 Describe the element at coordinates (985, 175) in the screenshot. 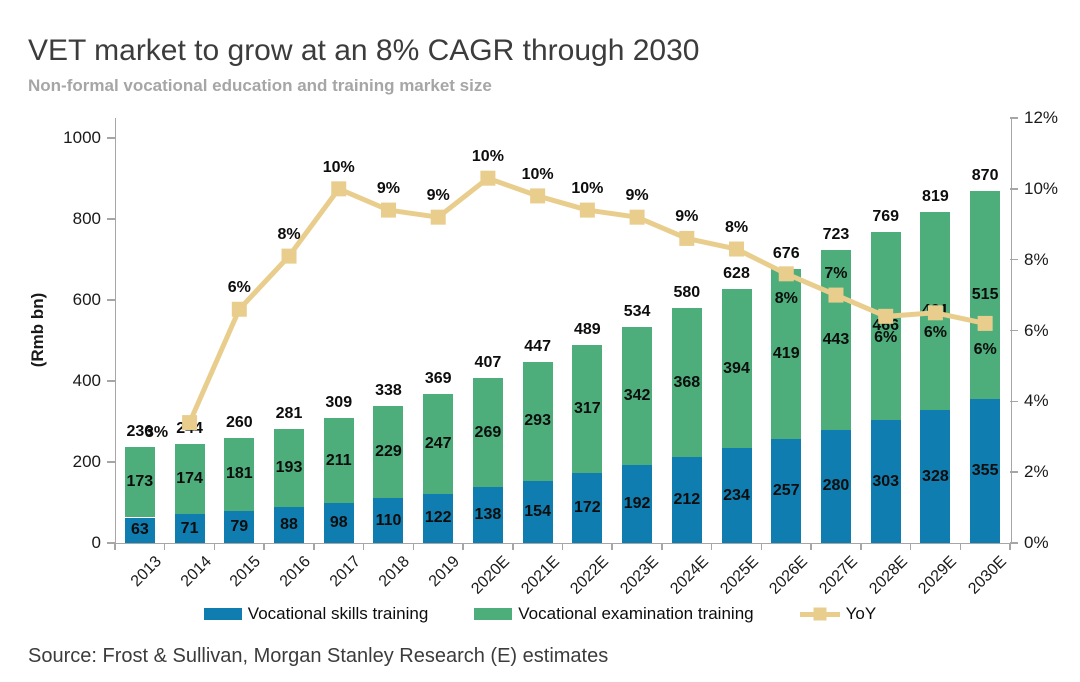

I see `total-value-label: 870` at that location.